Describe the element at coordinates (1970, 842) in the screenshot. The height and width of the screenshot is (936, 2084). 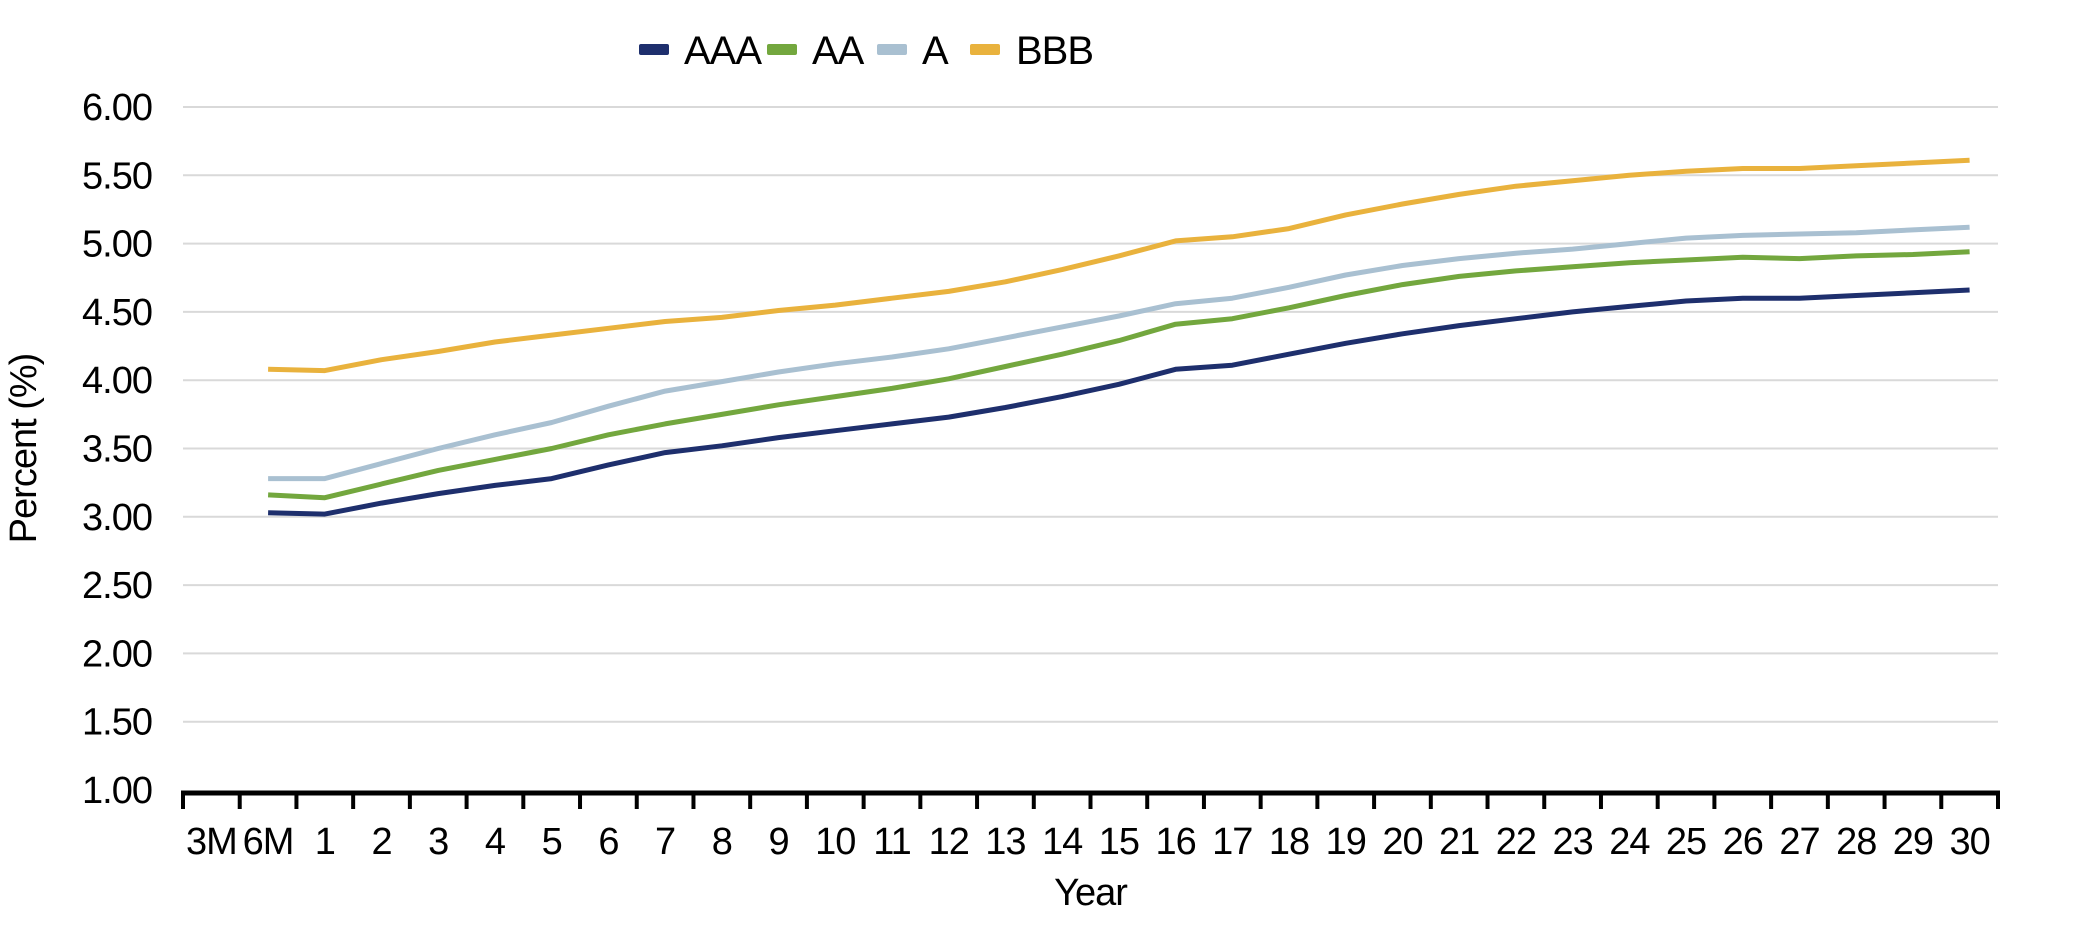
I see `x-tick-label: 30` at that location.